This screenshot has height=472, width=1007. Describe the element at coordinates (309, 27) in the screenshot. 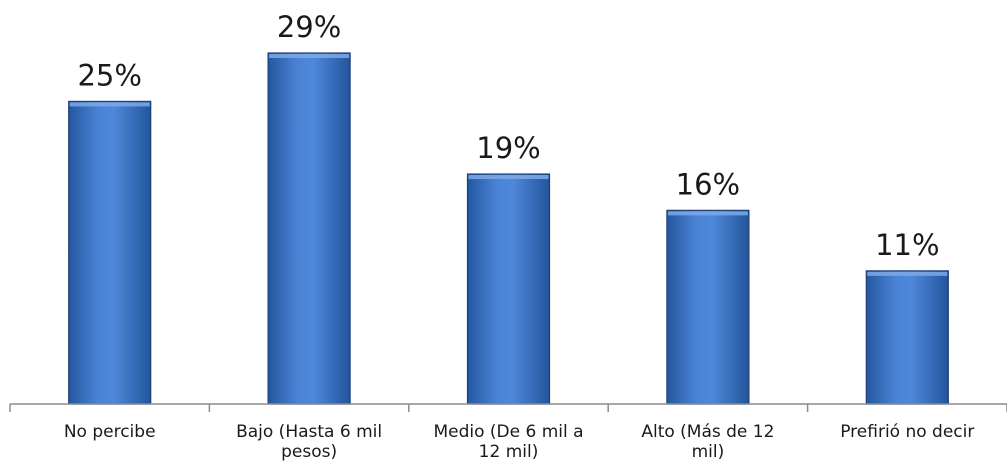

I see `data-label: 29%` at that location.